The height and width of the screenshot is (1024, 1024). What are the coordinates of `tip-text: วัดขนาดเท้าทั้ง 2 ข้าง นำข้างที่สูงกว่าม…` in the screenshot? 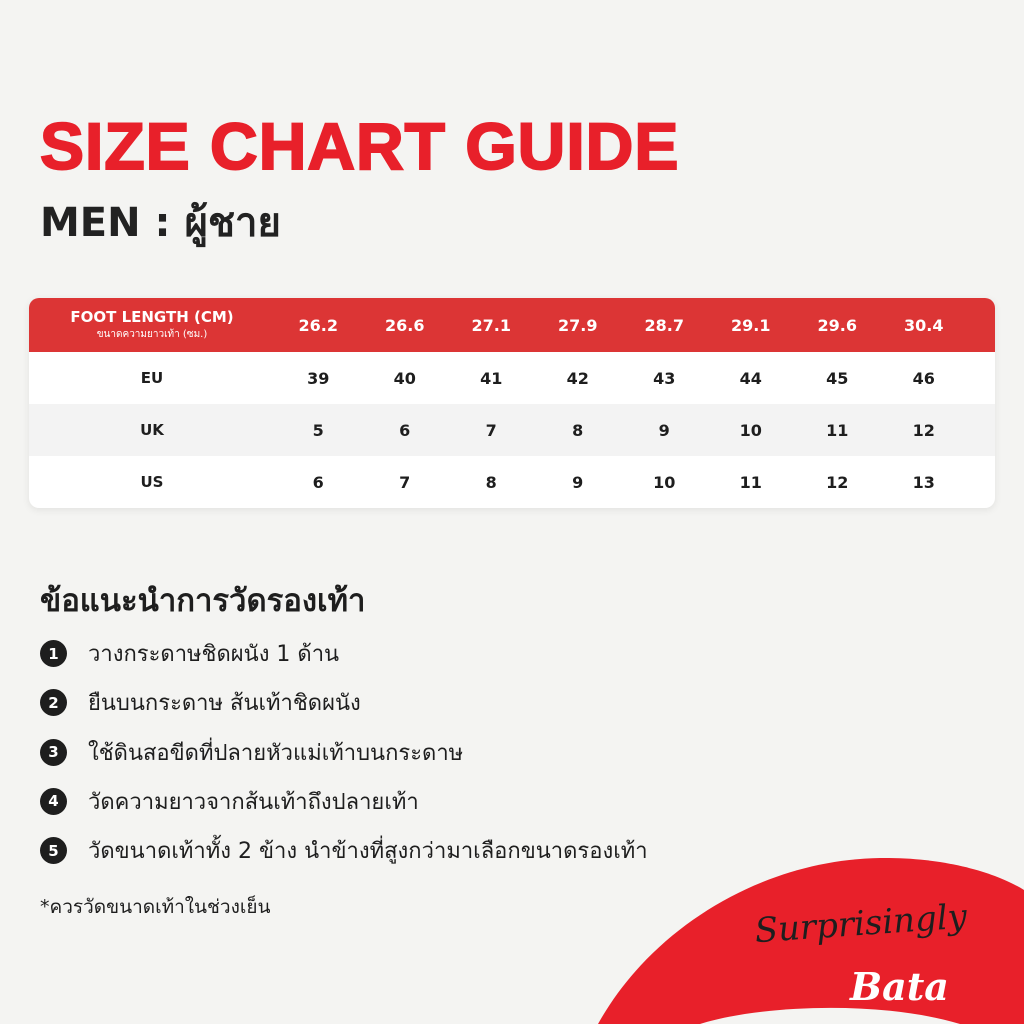 It's located at (368, 852).